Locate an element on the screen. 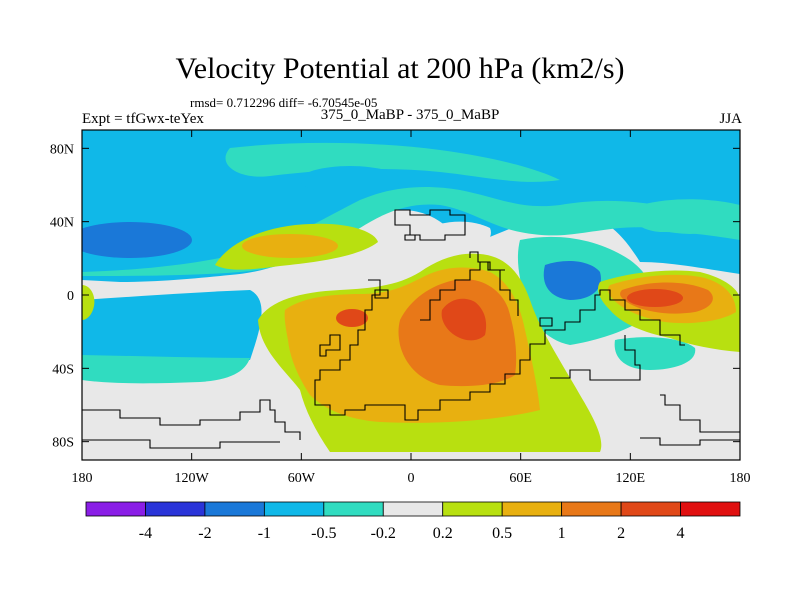 Image resolution: width=800 pixels, height=600 pixels. pos-cell-north-core is located at coordinates (290, 246).